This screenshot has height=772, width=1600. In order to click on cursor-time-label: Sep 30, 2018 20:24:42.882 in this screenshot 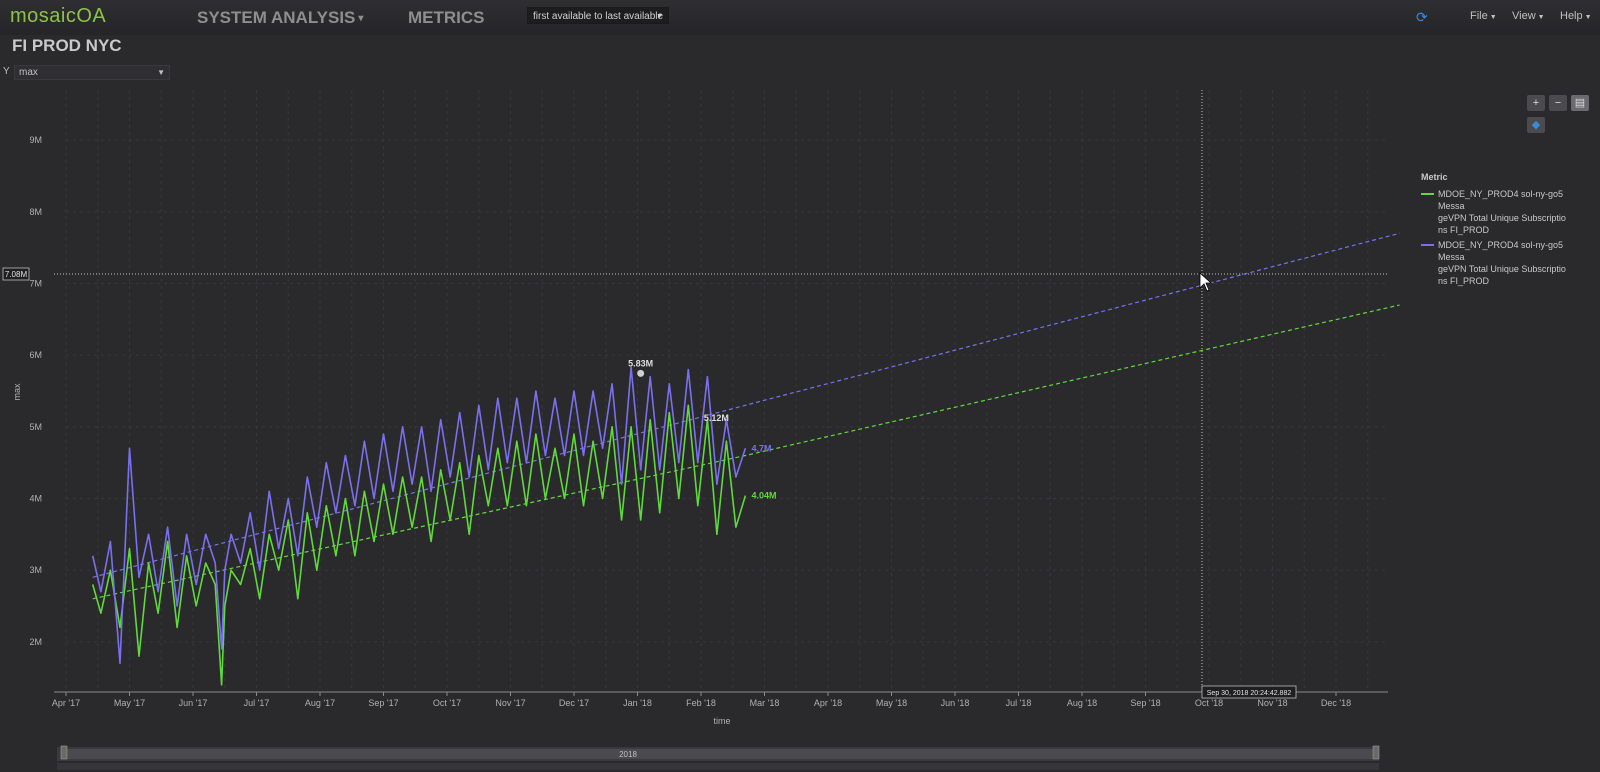, I will do `click(1249, 693)`.